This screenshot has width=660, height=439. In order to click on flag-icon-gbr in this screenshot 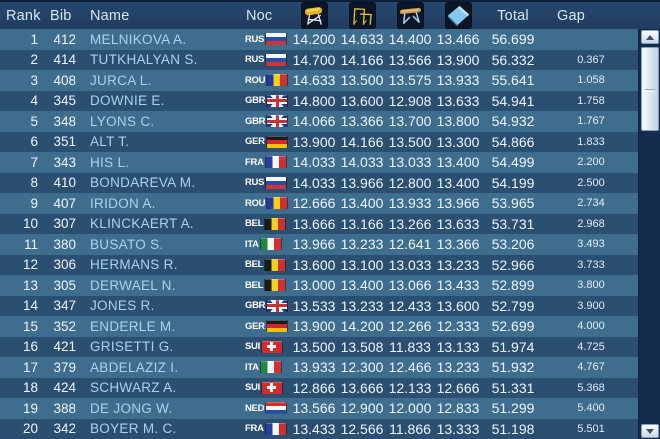, I will do `click(277, 121)`.